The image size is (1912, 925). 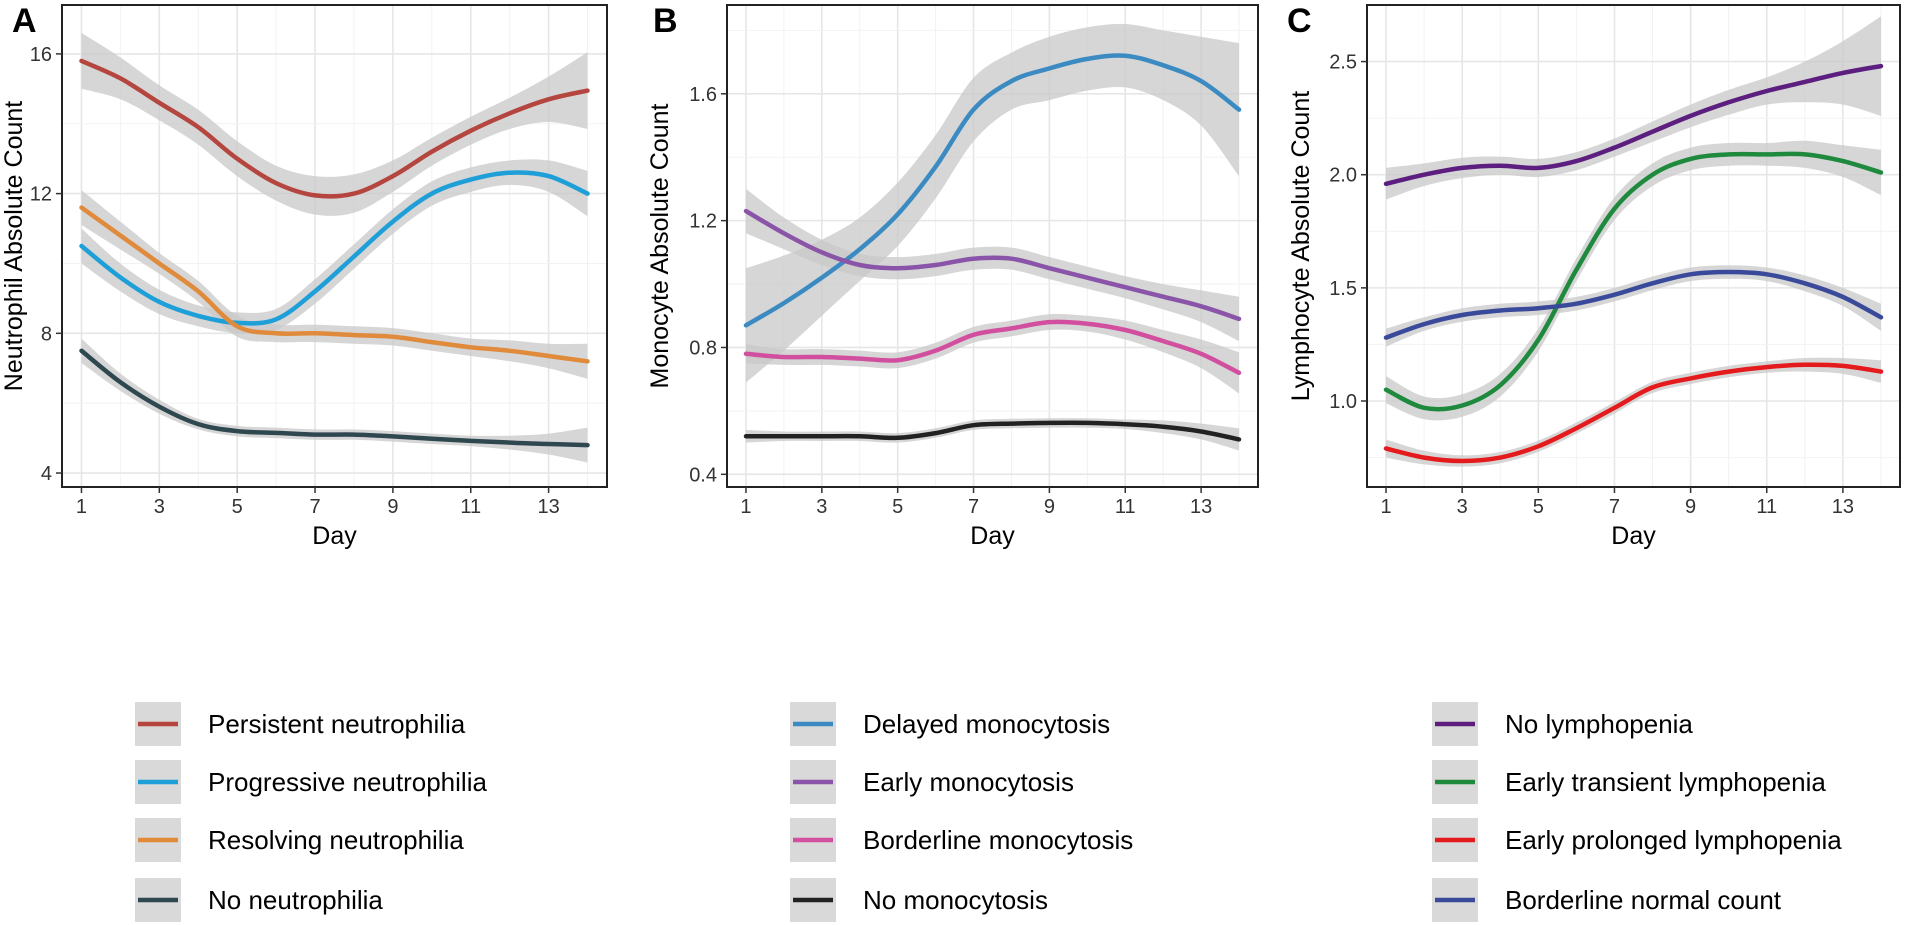 I want to click on legend-item-no-neutrophilia: No neutrophilia, so click(x=259, y=900).